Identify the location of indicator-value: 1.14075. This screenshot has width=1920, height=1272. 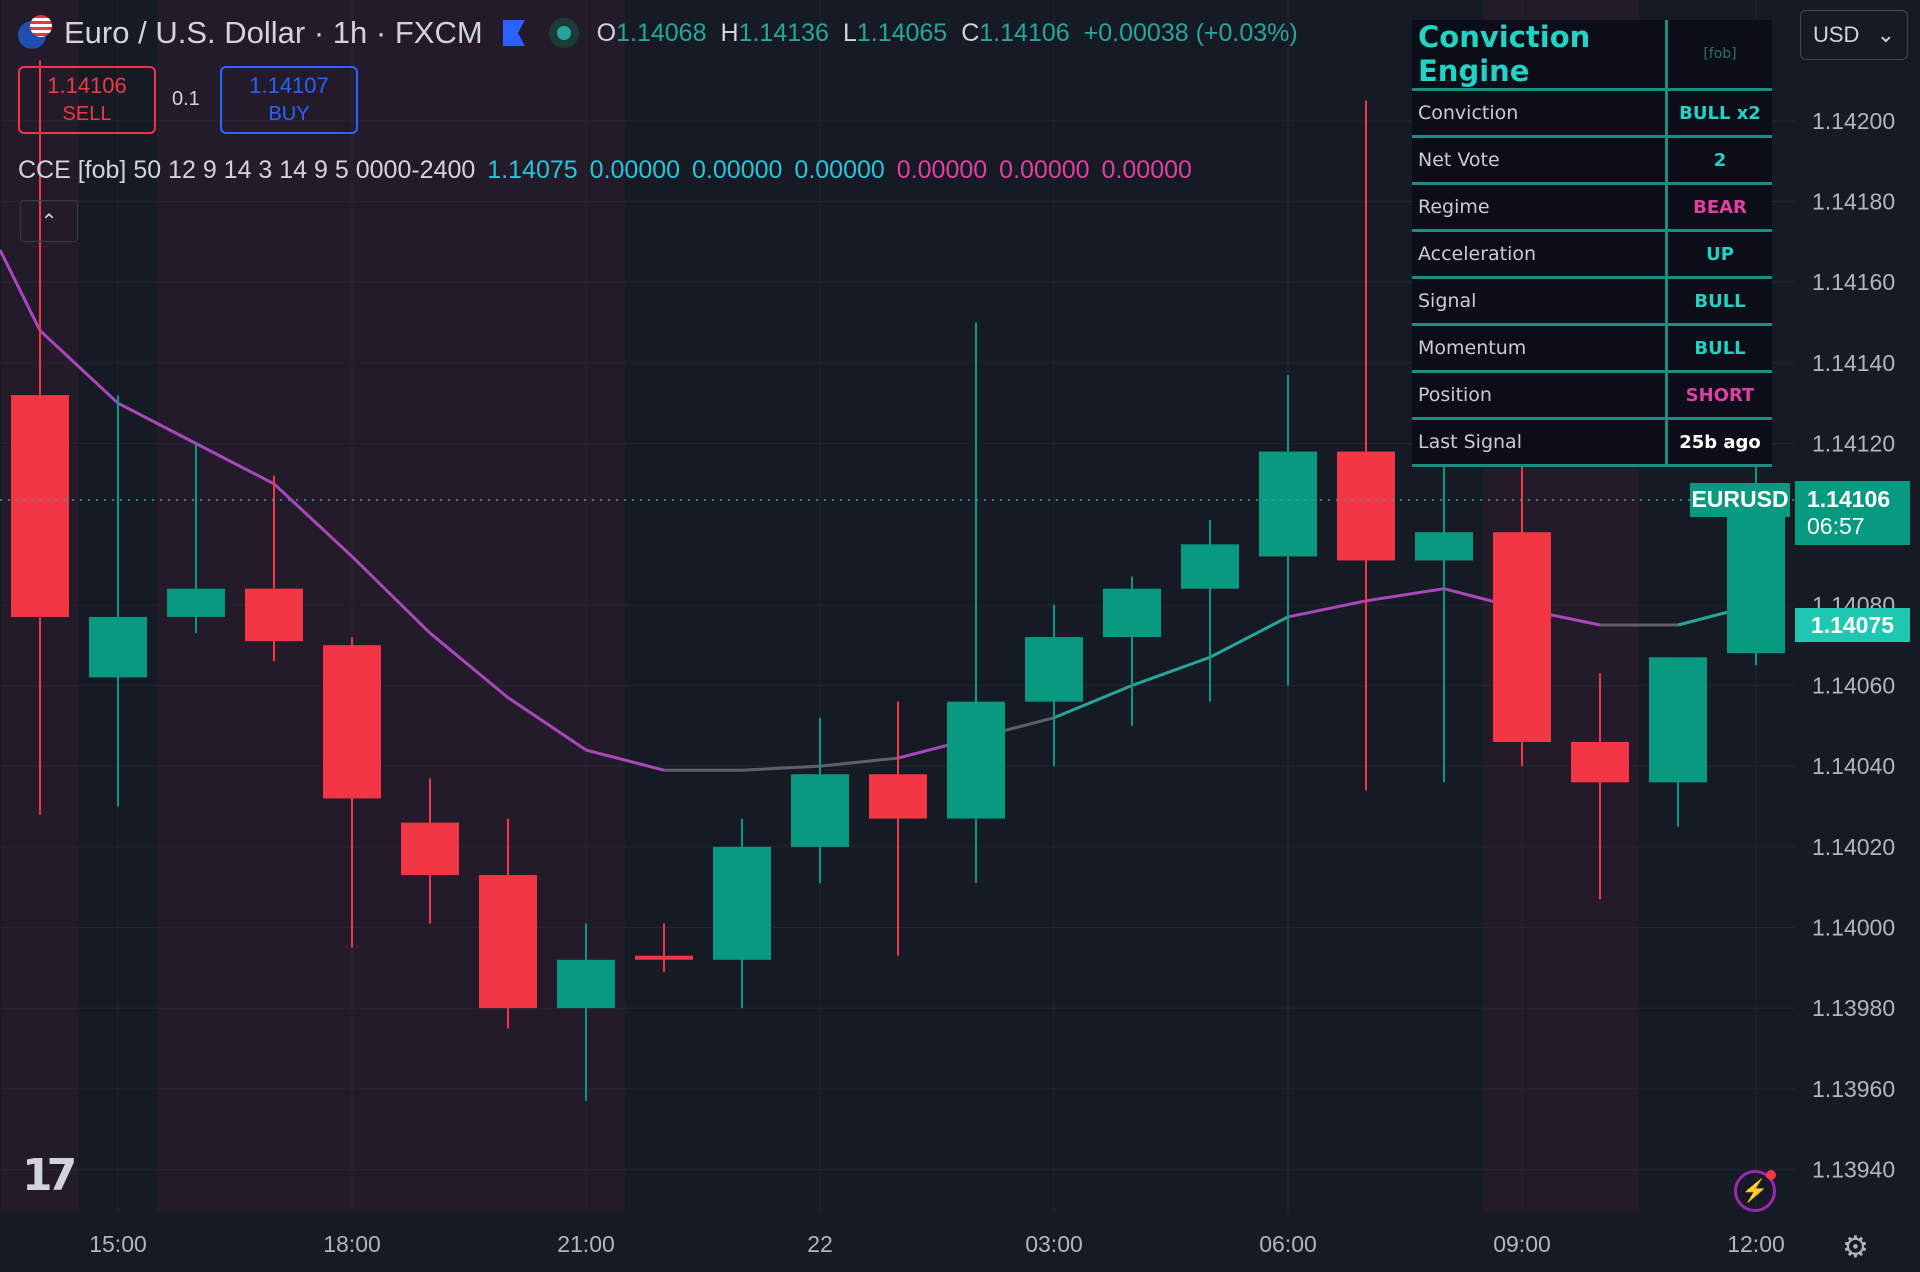
(532, 170).